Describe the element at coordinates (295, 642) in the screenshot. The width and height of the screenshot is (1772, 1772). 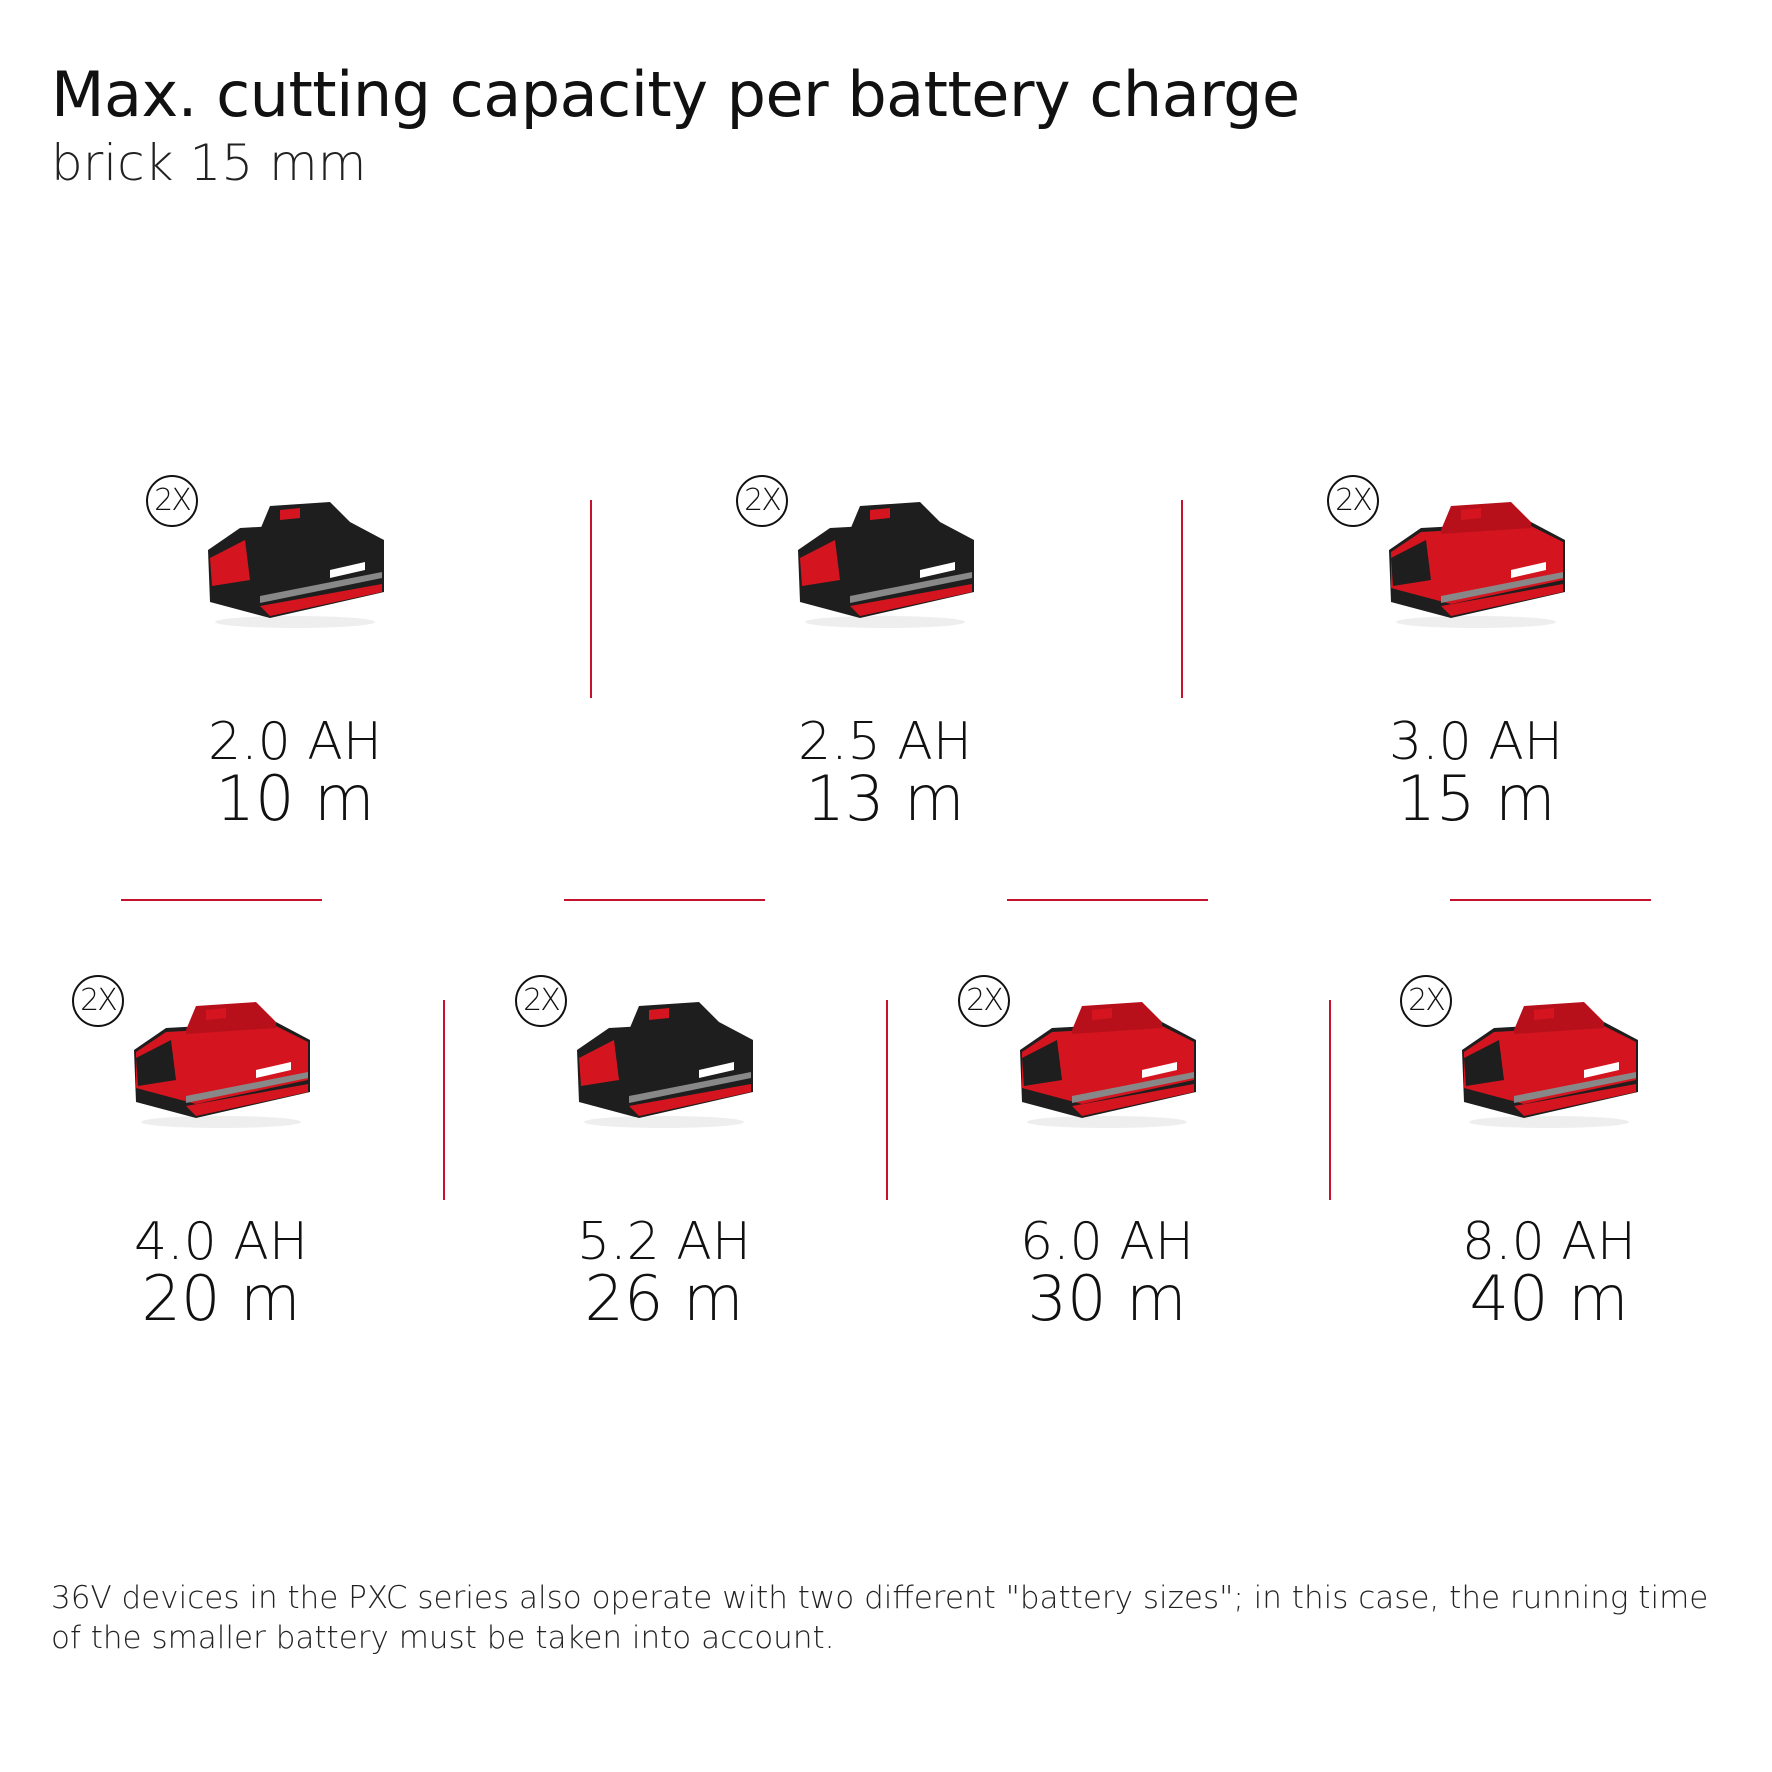
I see `battery-card: 2X 2.0 AH 10 m` at that location.